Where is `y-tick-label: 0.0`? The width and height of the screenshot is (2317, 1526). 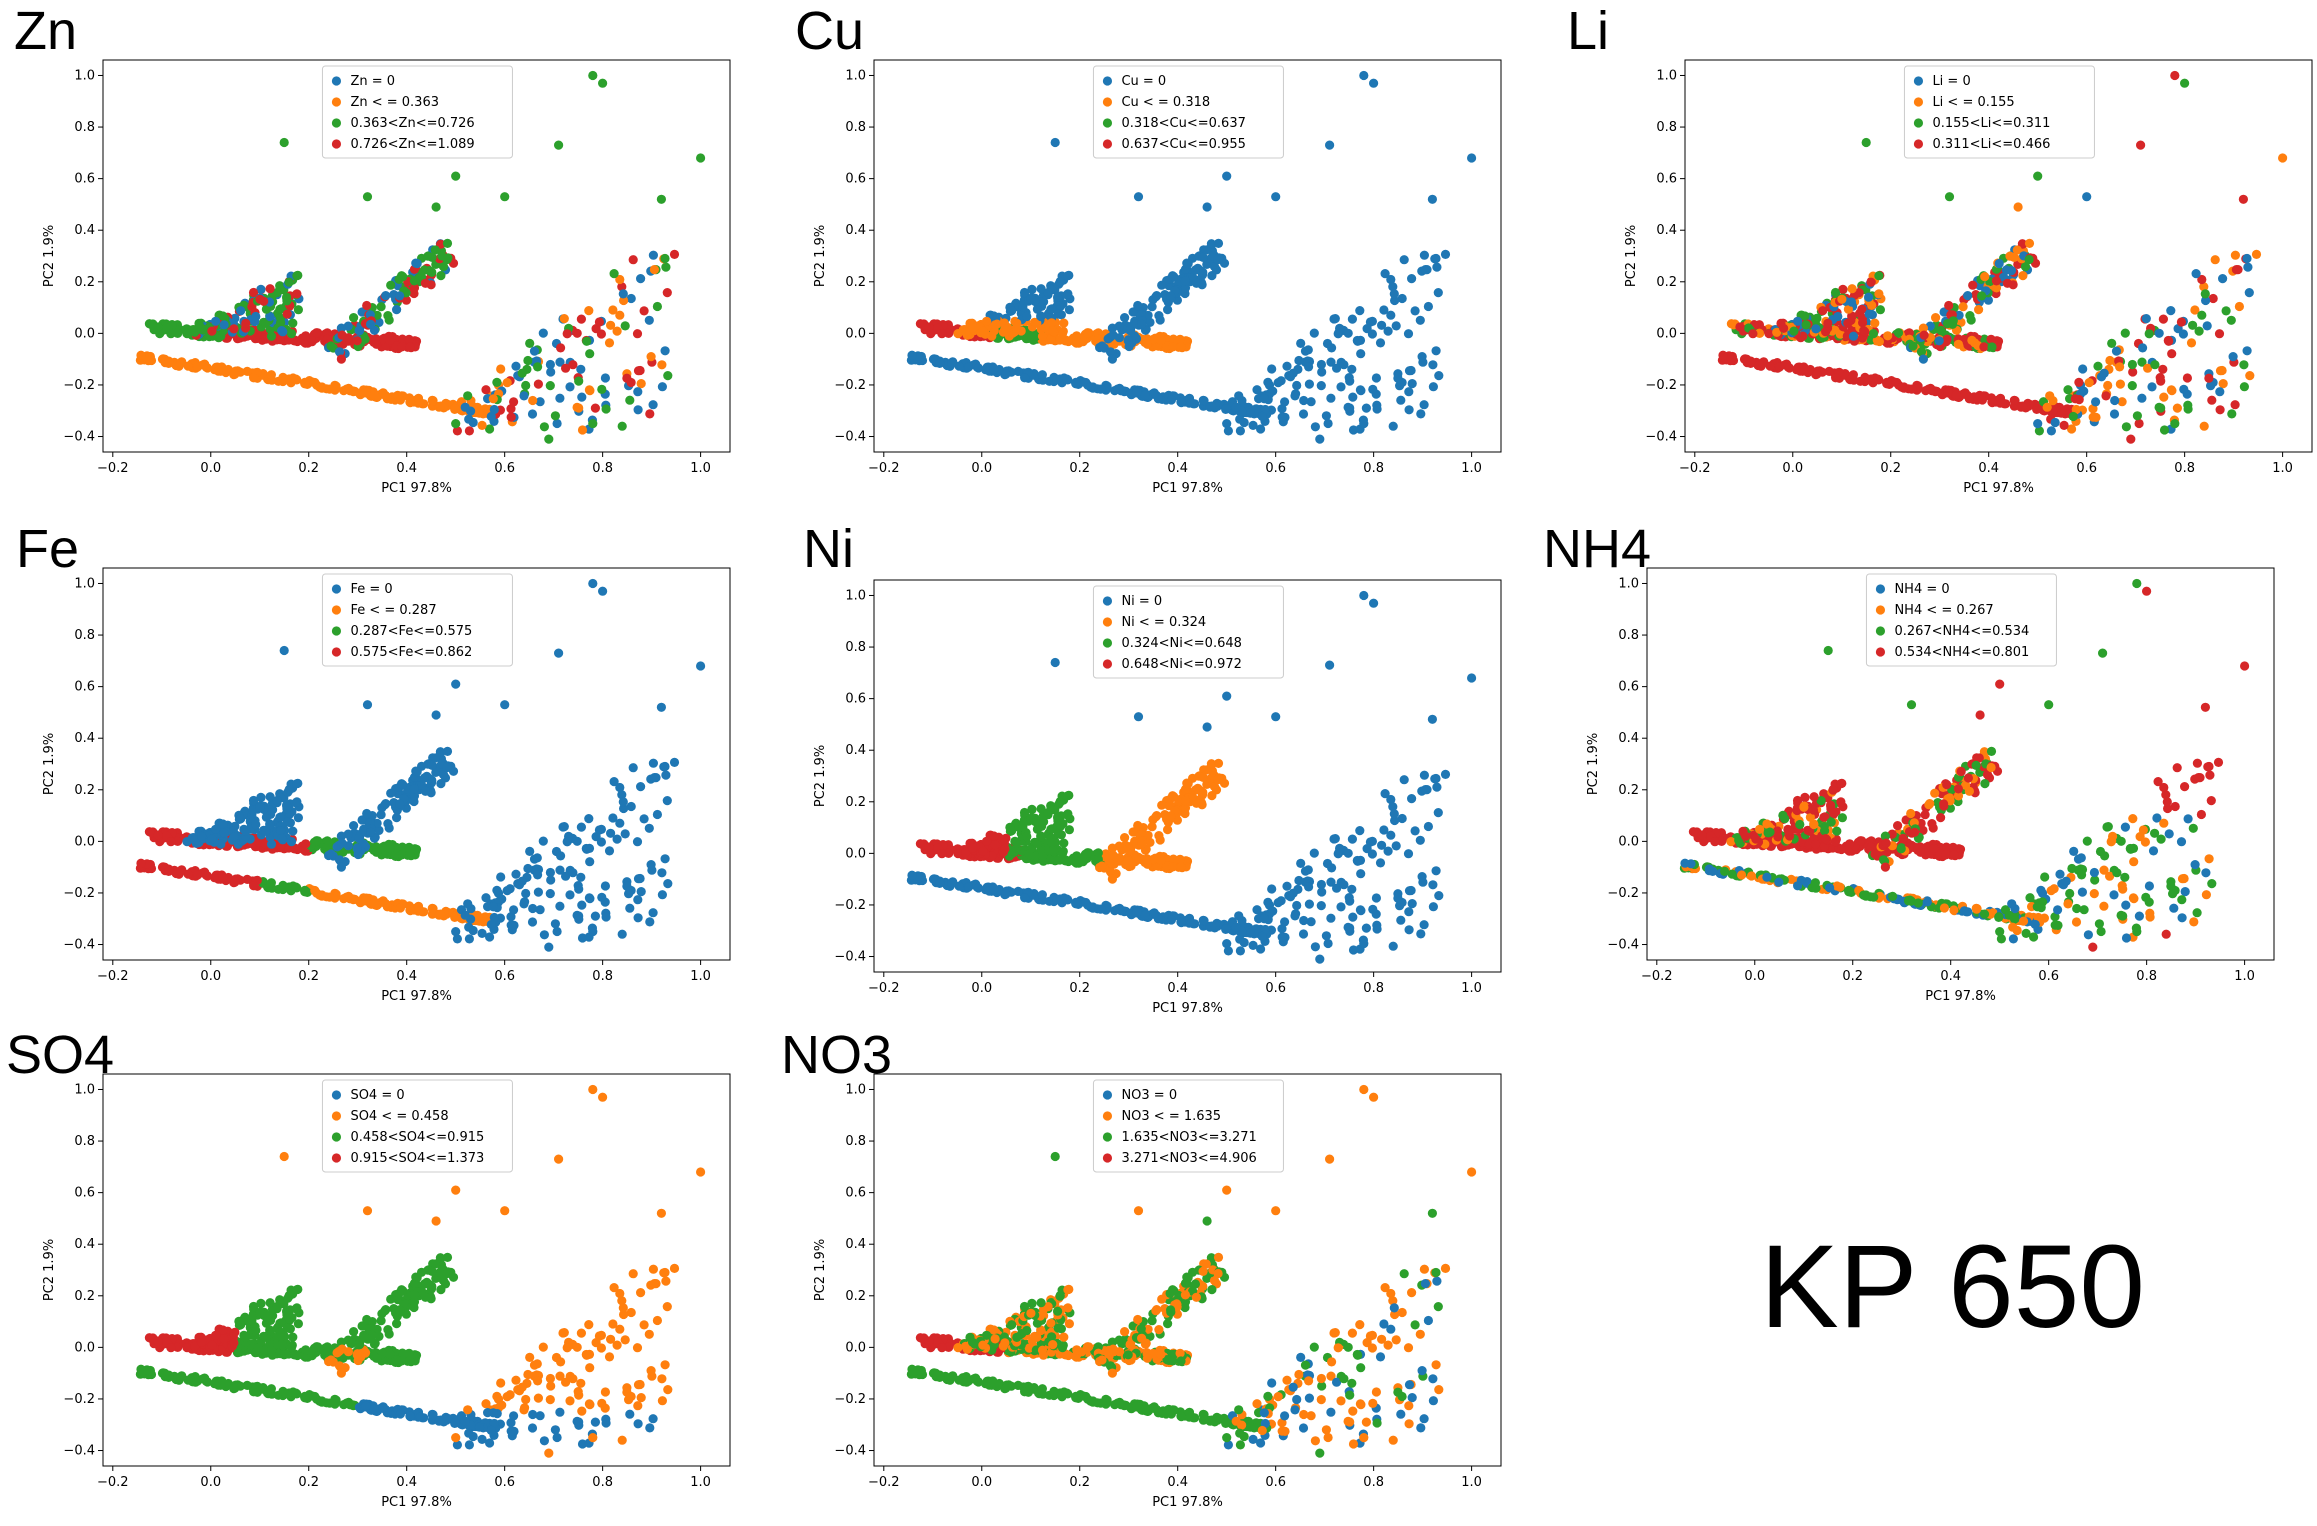 y-tick-label: 0.0 is located at coordinates (84, 333).